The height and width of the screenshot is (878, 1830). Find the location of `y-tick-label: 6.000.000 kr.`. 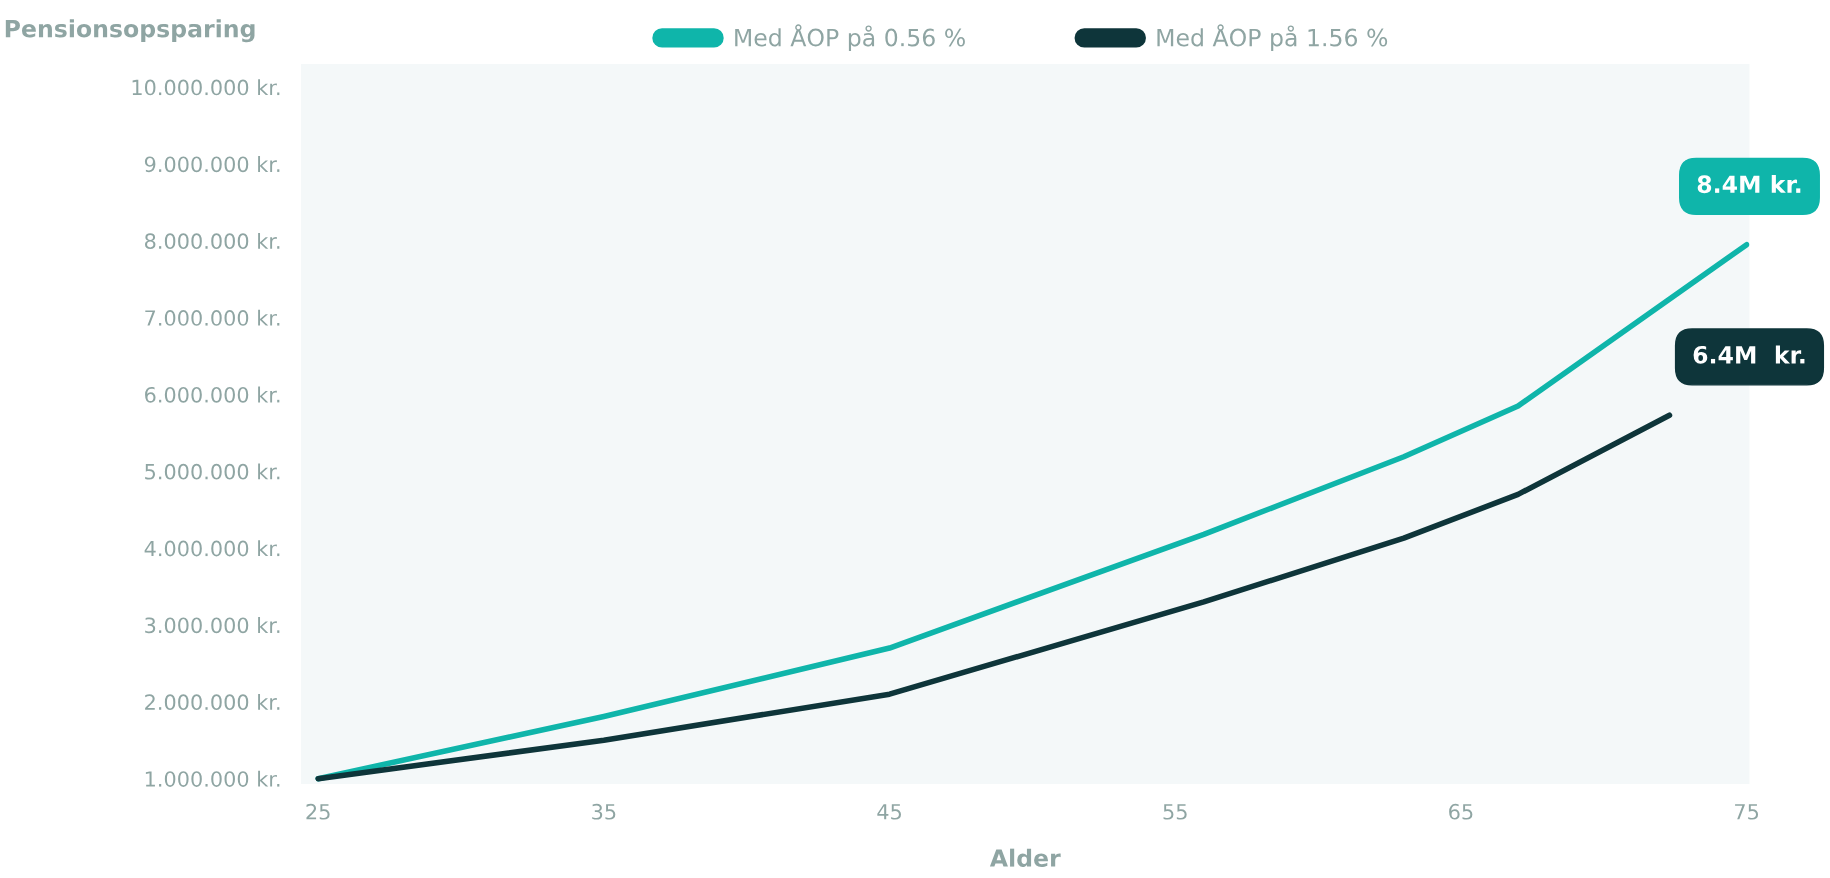

y-tick-label: 6.000.000 kr. is located at coordinates (212, 394).